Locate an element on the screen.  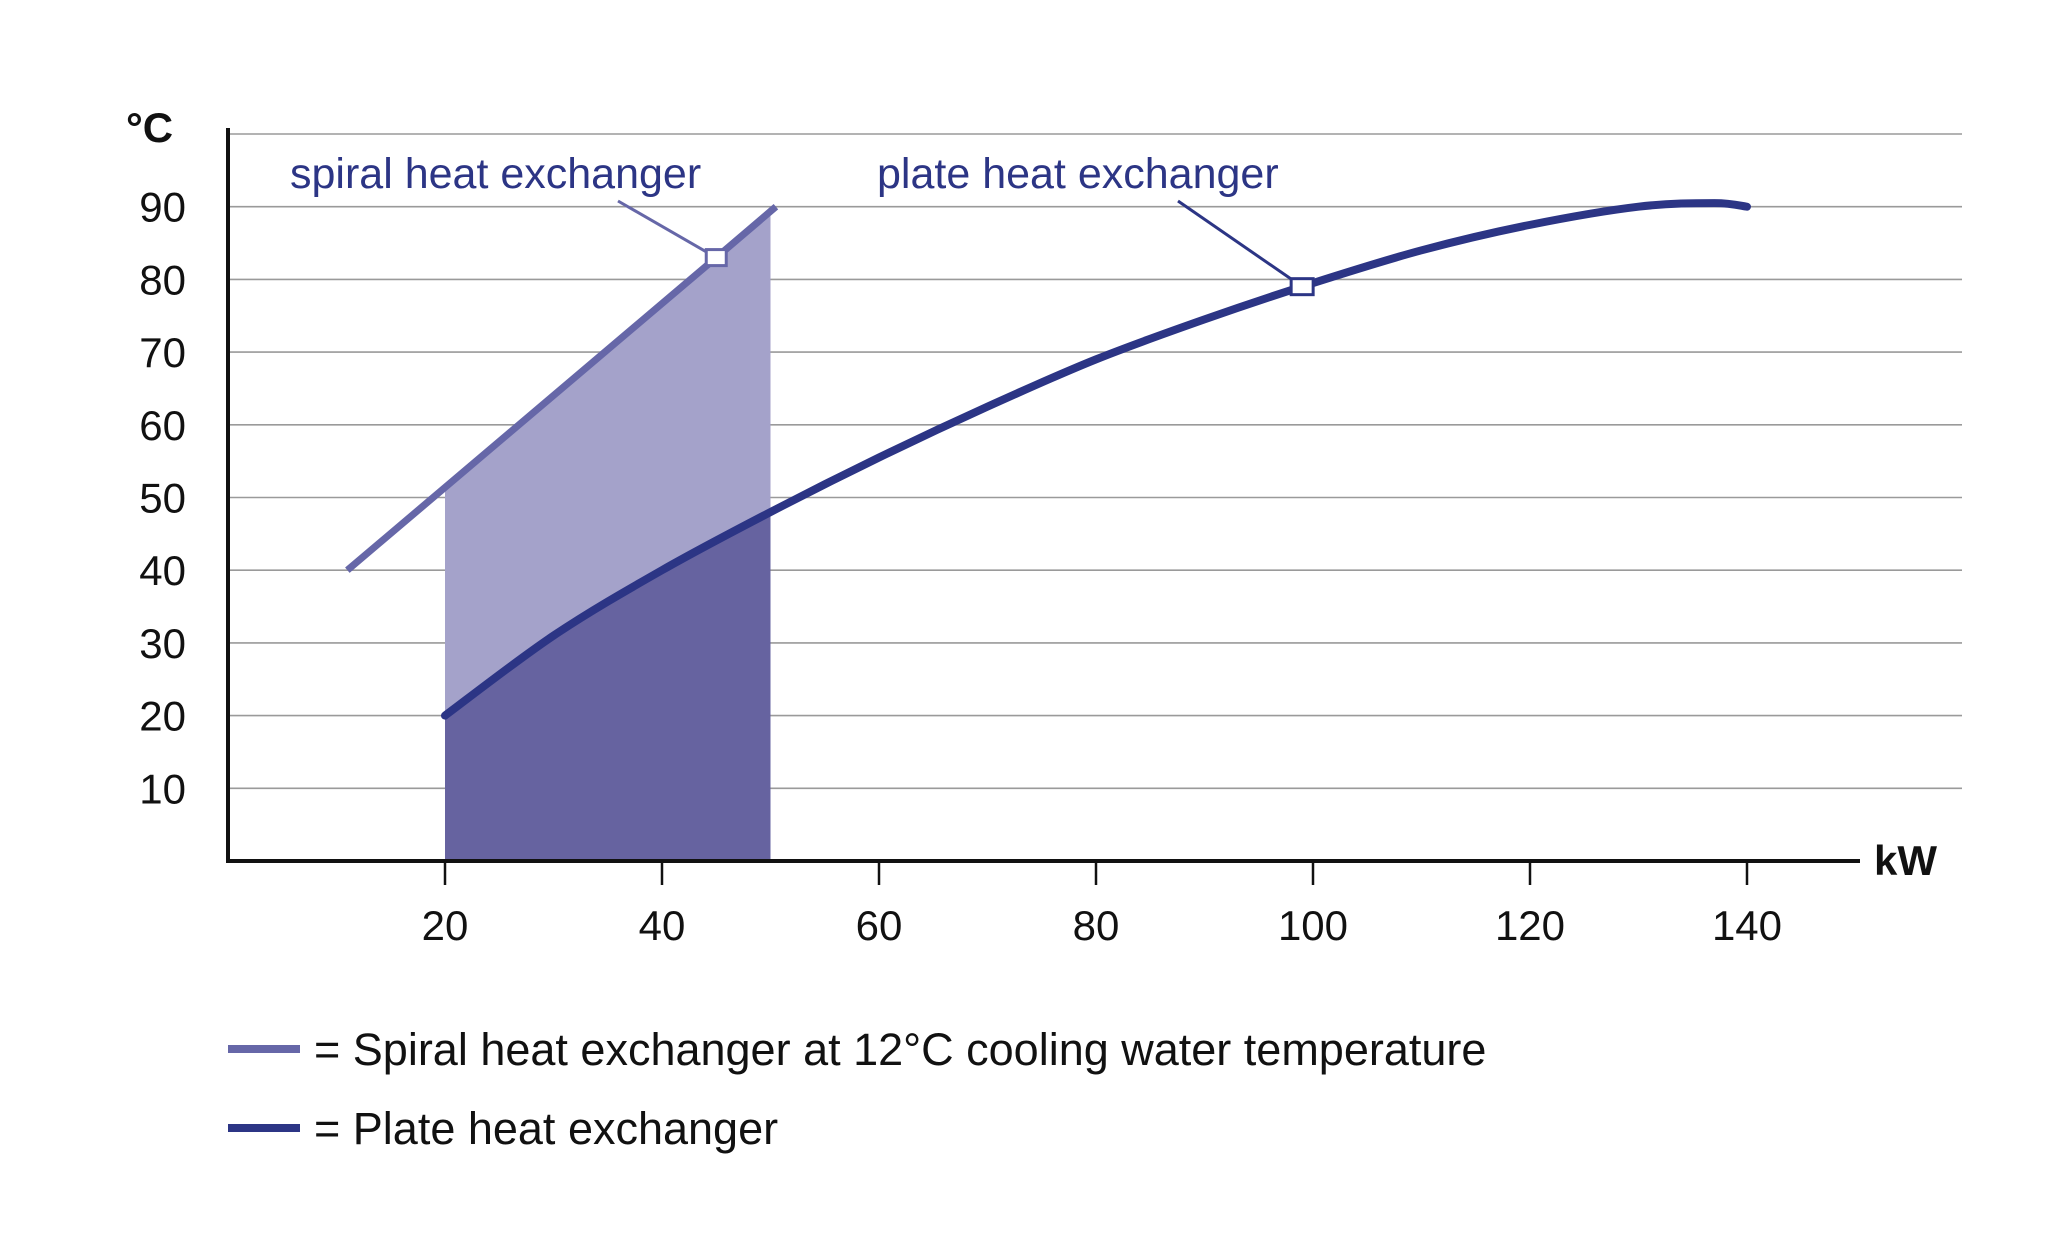
x-tick-label-120: 120 is located at coordinates (1530, 925).